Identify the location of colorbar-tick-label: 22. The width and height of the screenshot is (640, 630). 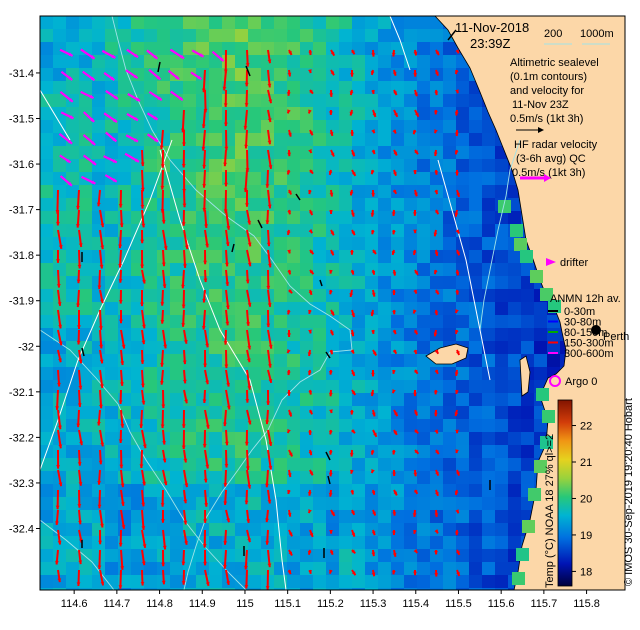
(586, 427).